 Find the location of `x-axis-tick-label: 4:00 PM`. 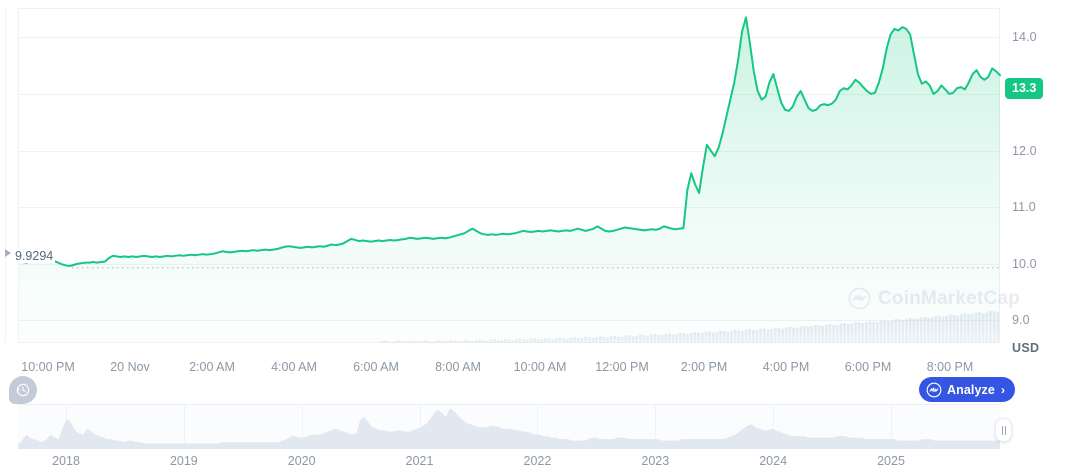

x-axis-tick-label: 4:00 PM is located at coordinates (786, 367).